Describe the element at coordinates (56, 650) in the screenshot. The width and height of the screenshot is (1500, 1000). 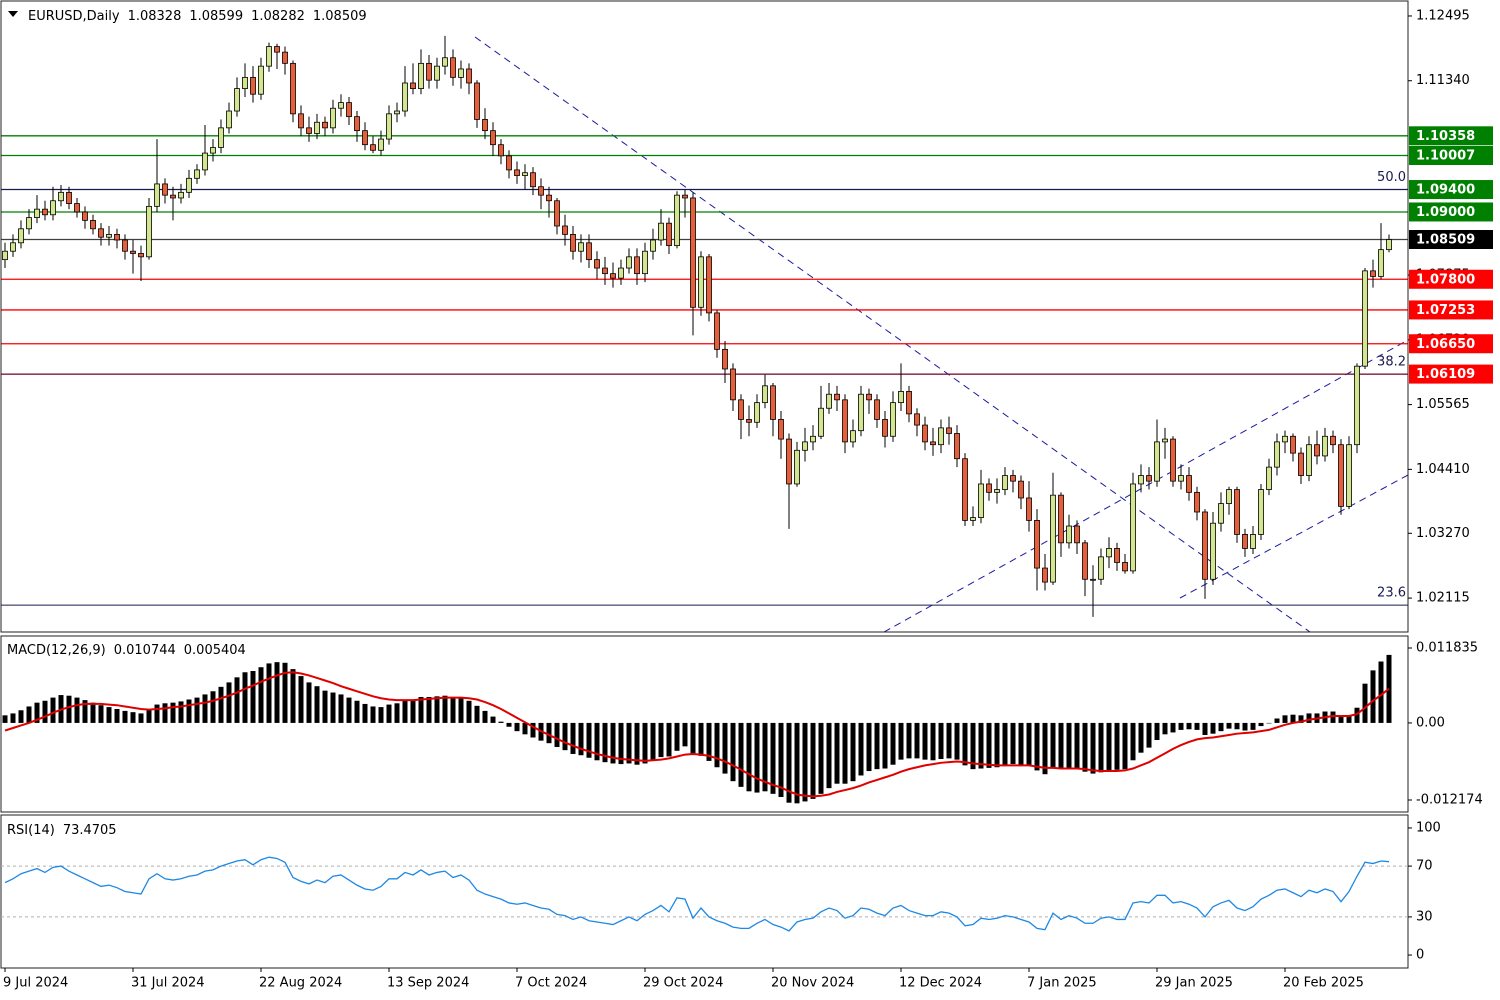
I see `header-title: MACD(12,26,9)` at that location.